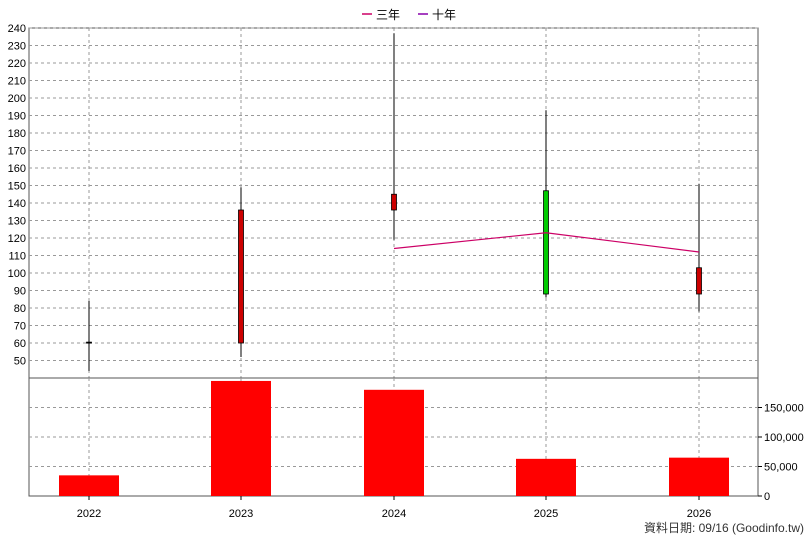 The width and height of the screenshot is (808, 545). What do you see at coordinates (17, 239) in the screenshot?
I see `price-tick-label: 120` at bounding box center [17, 239].